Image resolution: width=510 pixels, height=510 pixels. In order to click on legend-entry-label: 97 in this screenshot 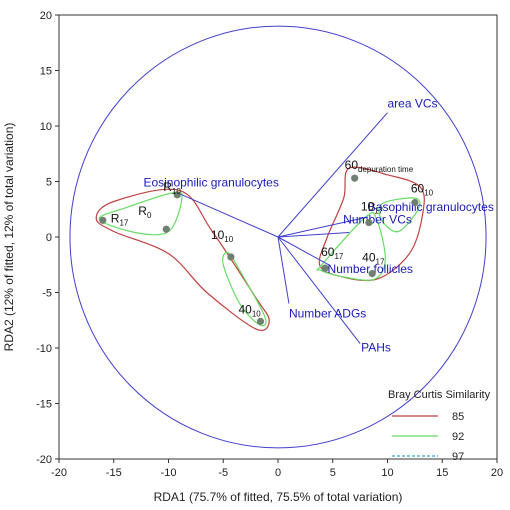, I will do `click(458, 457)`.